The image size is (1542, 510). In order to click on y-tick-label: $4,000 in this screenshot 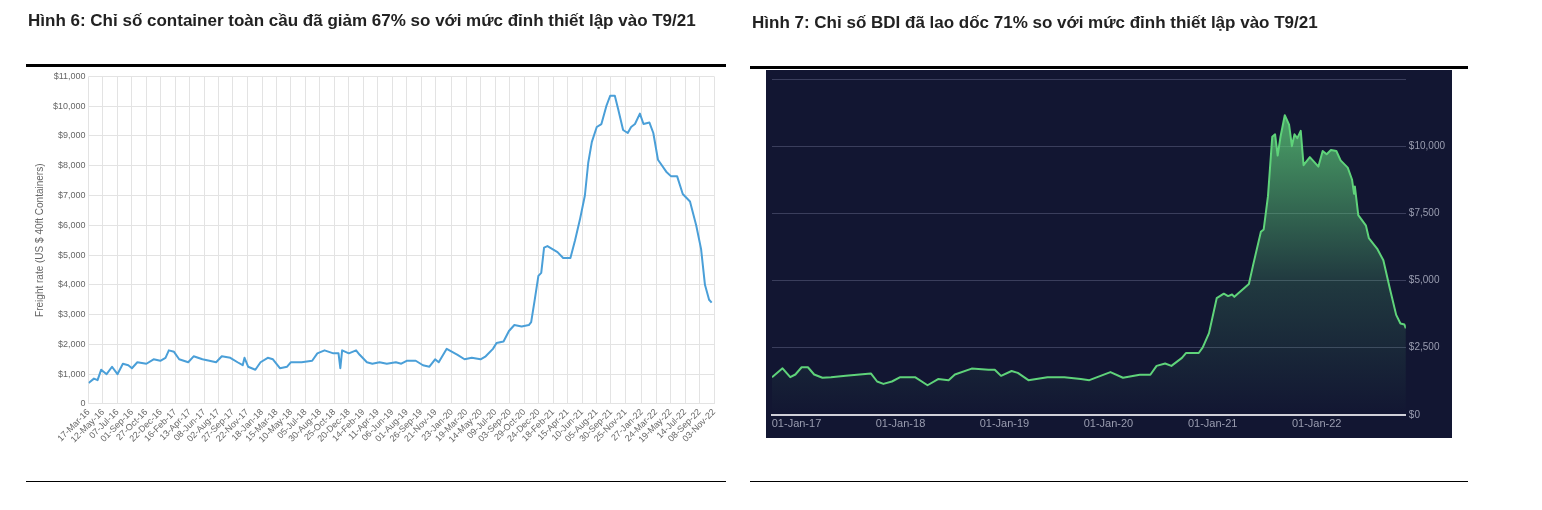, I will do `click(72, 284)`.